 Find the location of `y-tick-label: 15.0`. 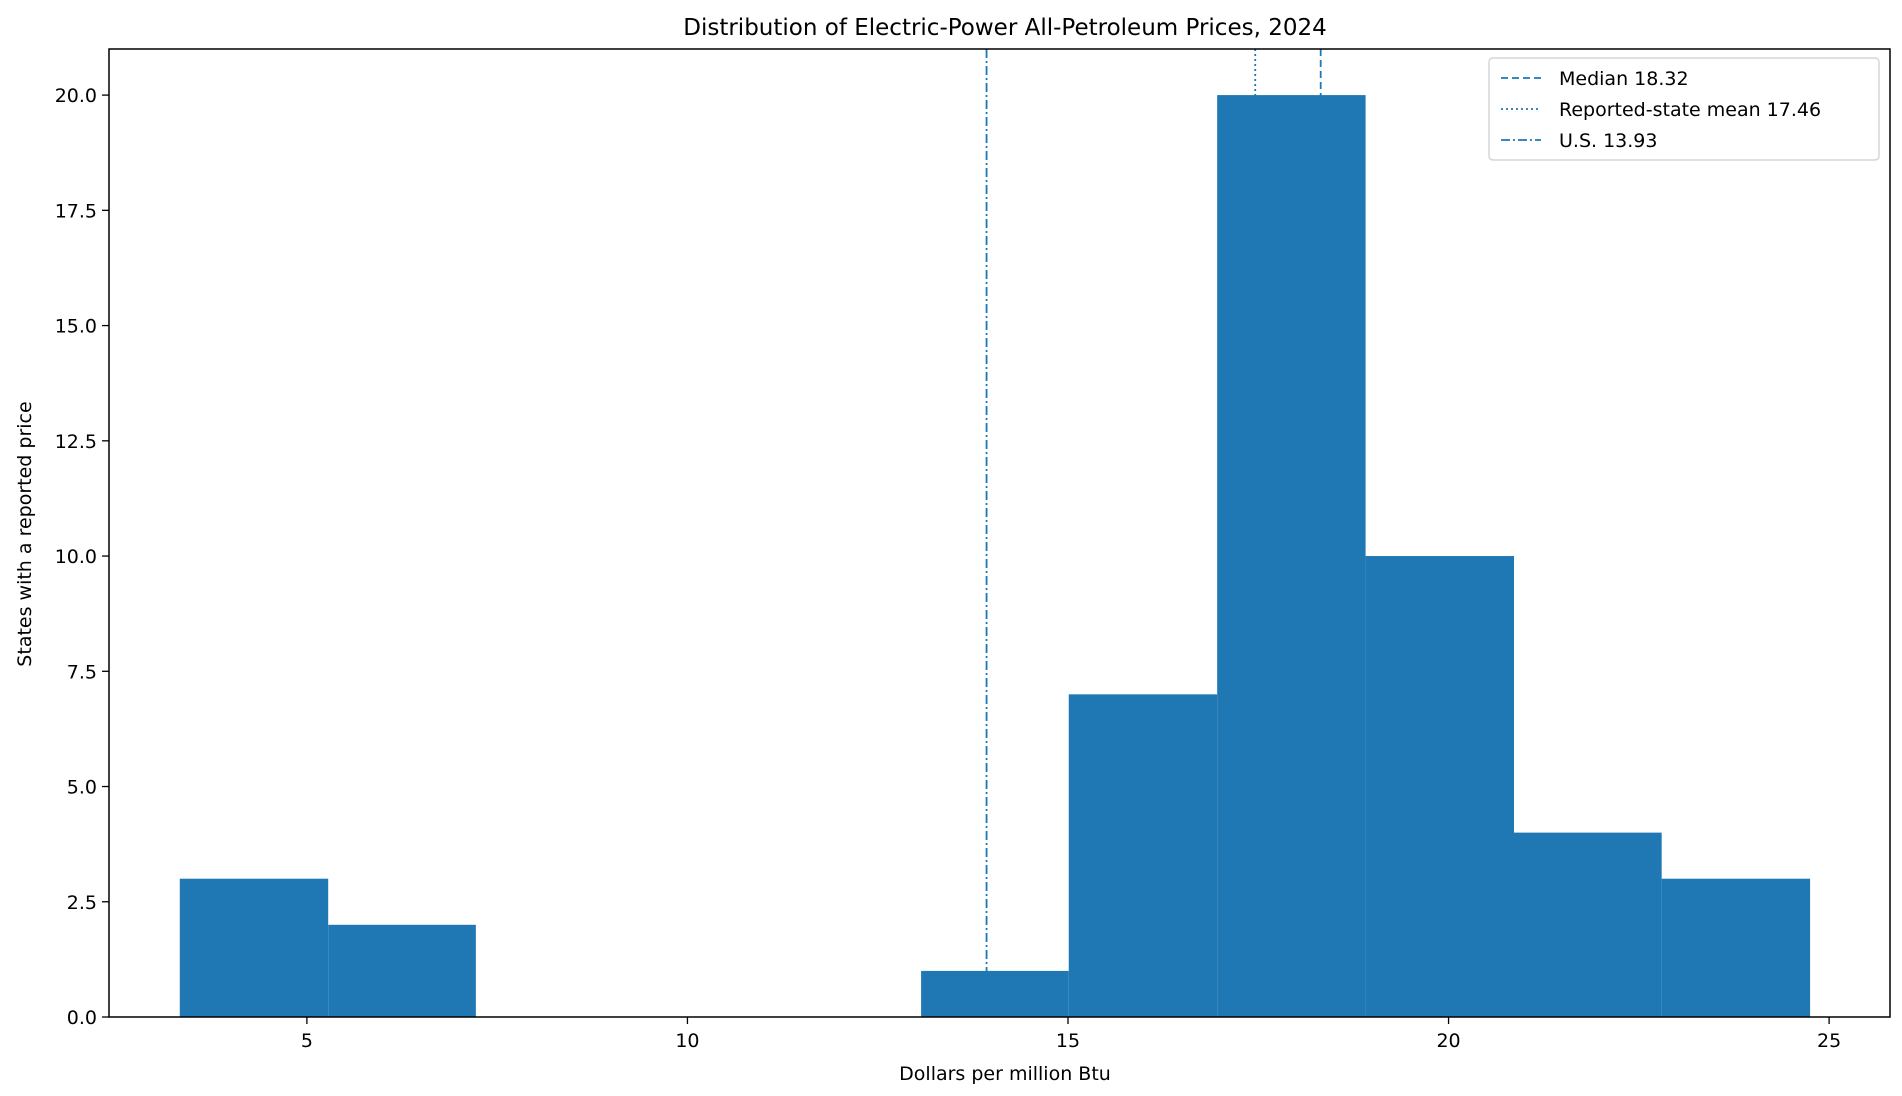

y-tick-label: 15.0 is located at coordinates (76, 327).